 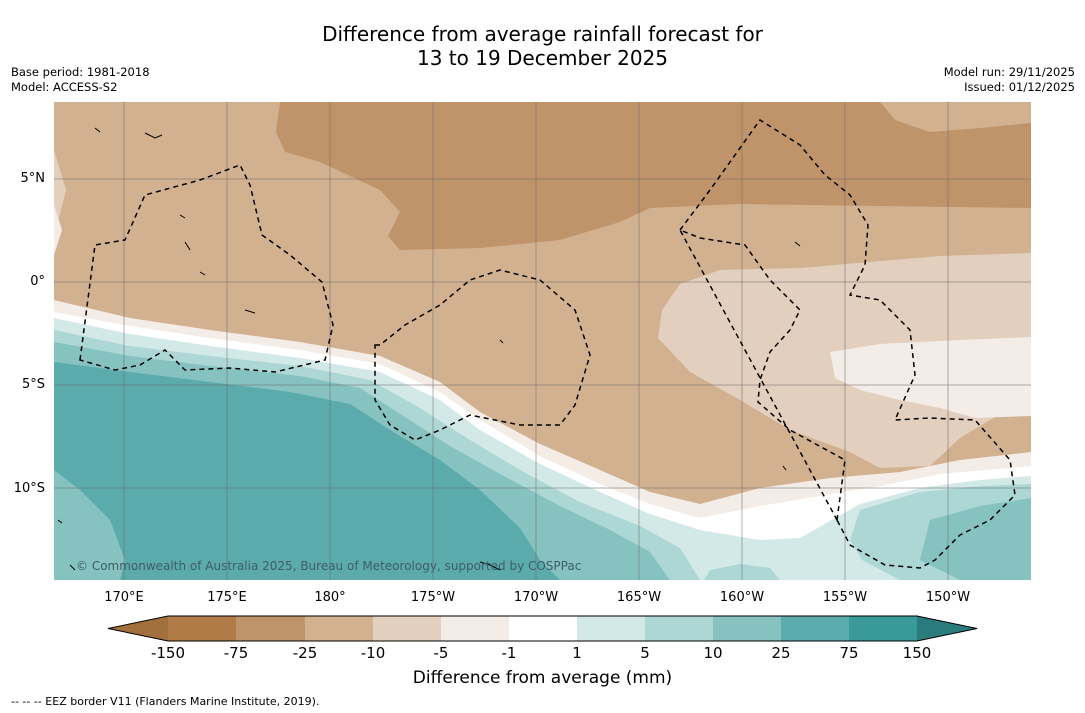 I want to click on model-name: Model: ACCESS-S2, so click(x=64, y=87).